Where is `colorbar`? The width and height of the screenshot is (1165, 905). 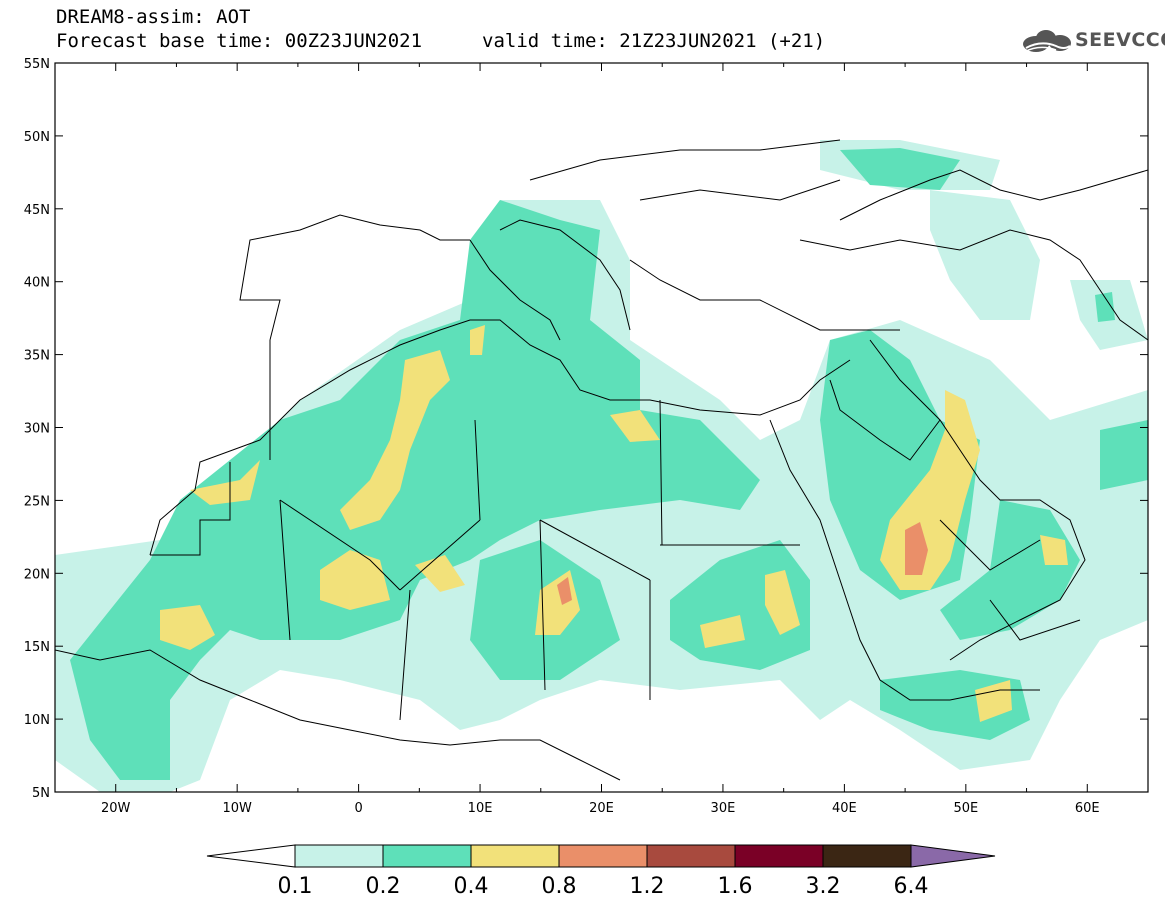
colorbar is located at coordinates (601, 856).